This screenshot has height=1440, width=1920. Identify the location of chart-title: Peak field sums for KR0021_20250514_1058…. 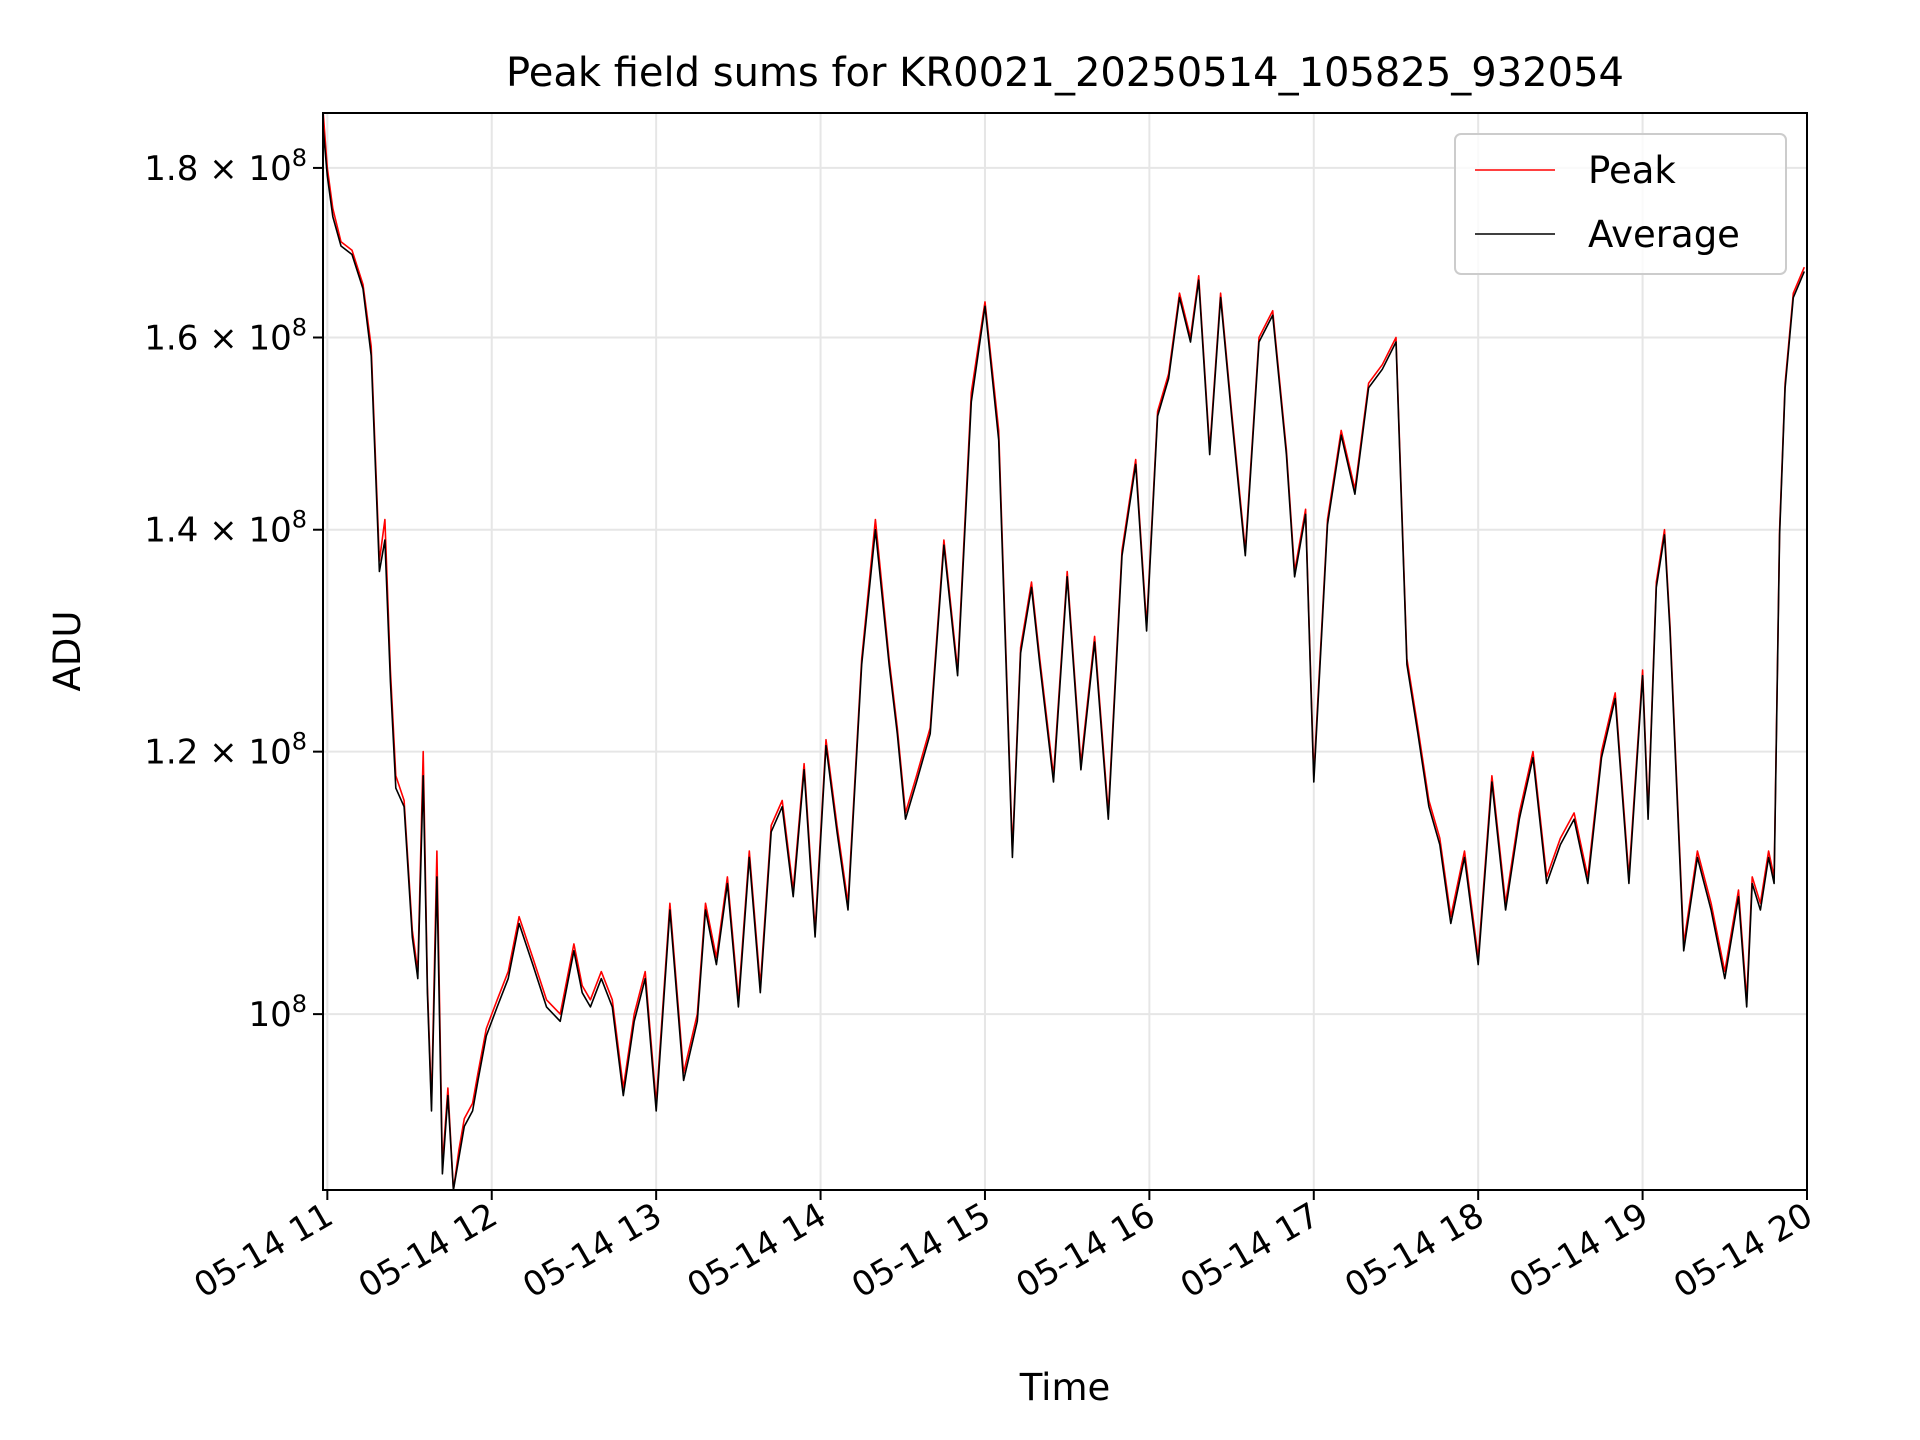
(1065, 73).